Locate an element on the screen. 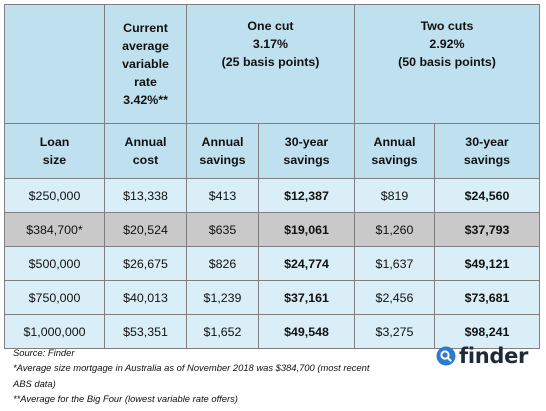  annual-savings-two-cuts-cell: $3,275 is located at coordinates (394, 331).